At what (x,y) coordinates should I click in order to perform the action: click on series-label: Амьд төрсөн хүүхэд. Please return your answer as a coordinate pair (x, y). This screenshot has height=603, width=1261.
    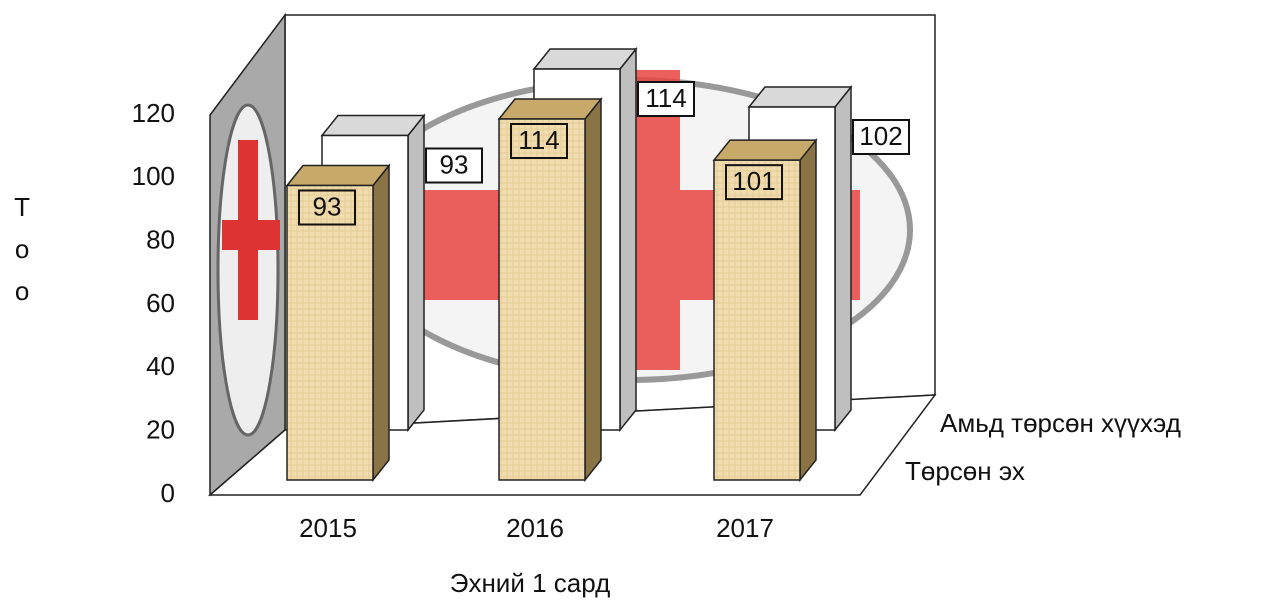
    Looking at the image, I should click on (1060, 423).